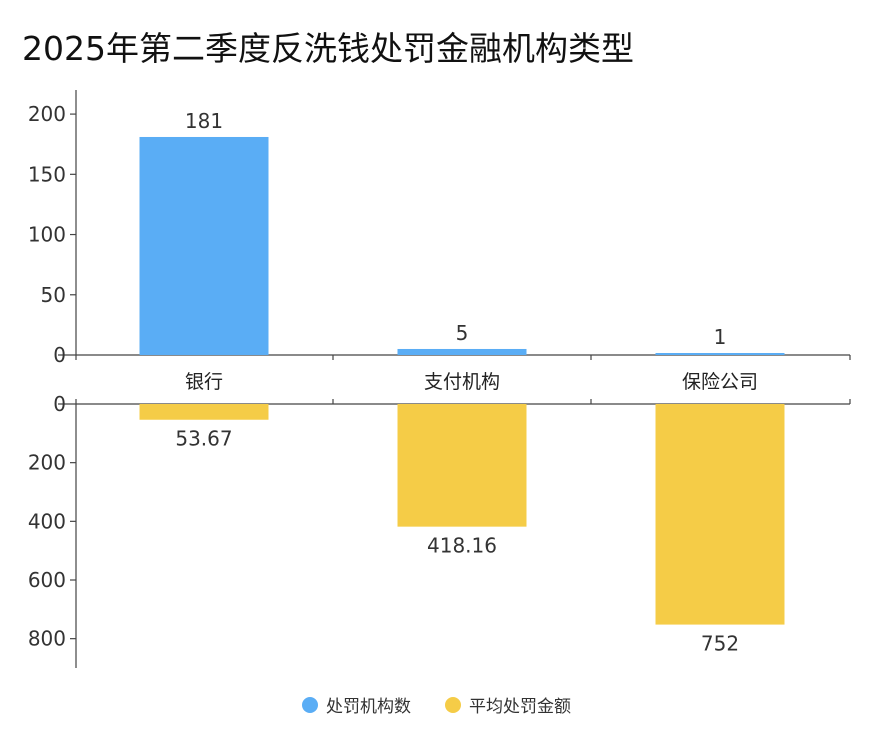 The height and width of the screenshot is (743, 873). What do you see at coordinates (47, 174) in the screenshot?
I see `top-y-tick-label: 150` at bounding box center [47, 174].